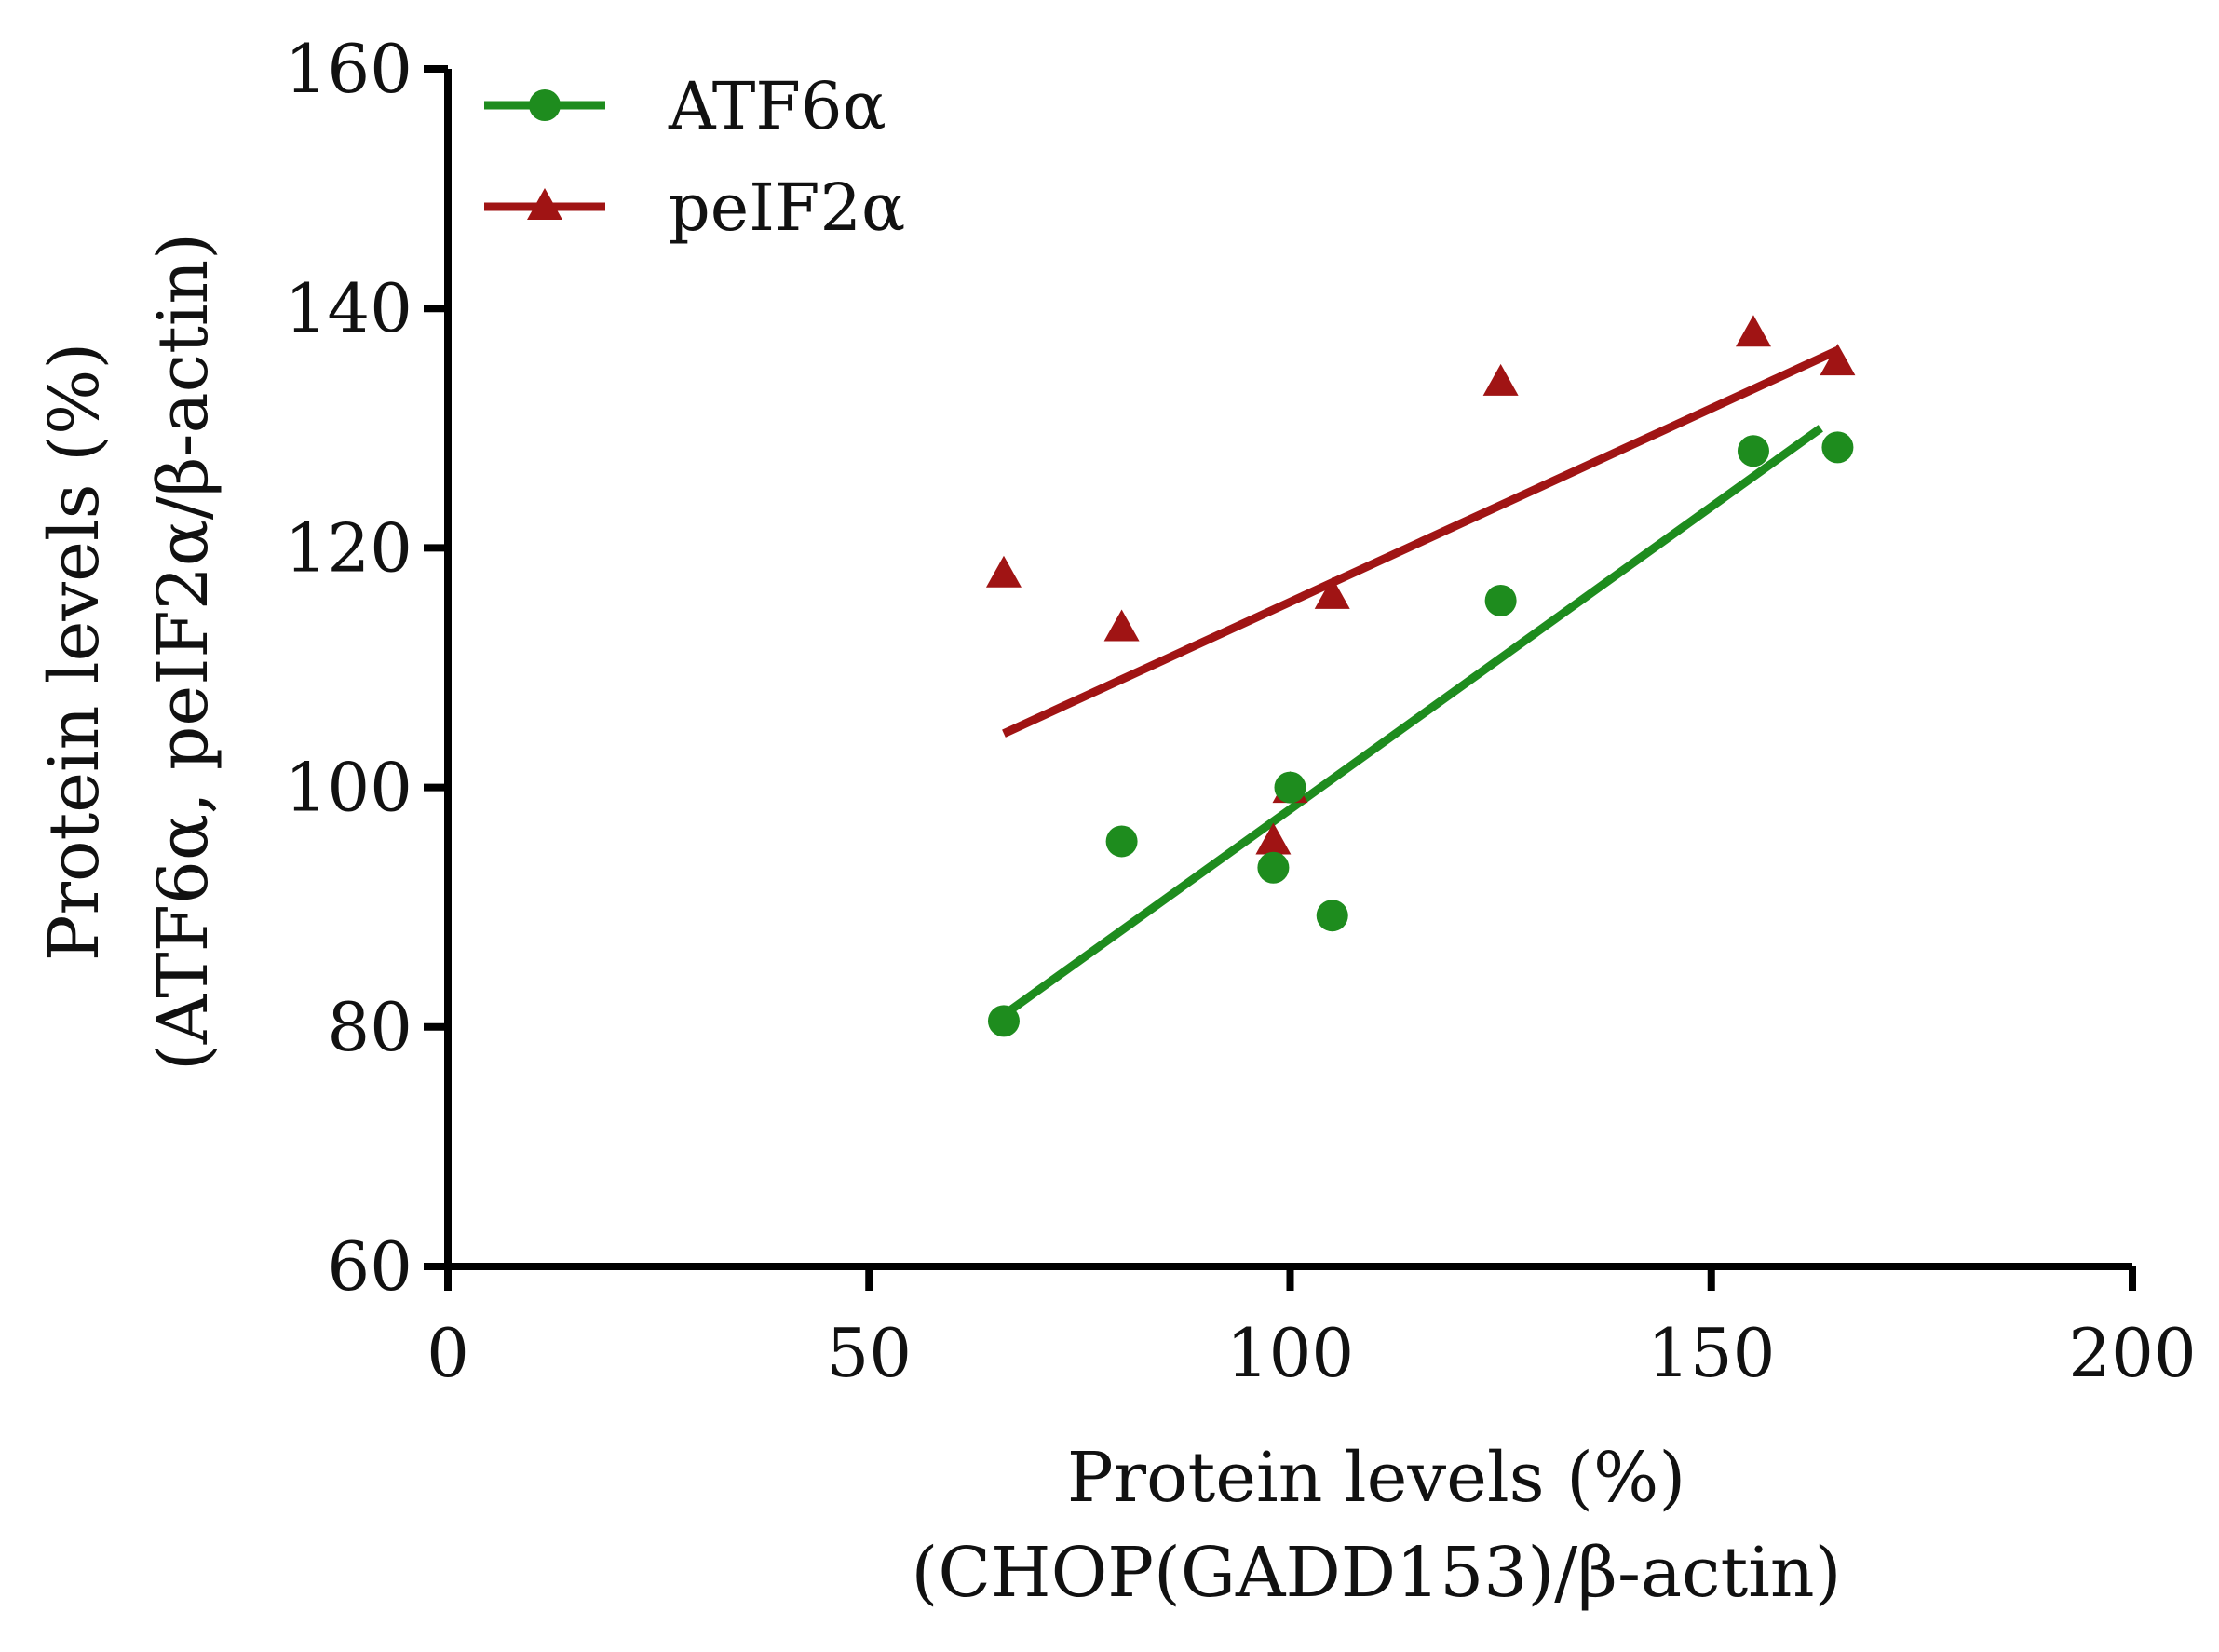 Image resolution: width=2219 pixels, height=1652 pixels. What do you see at coordinates (1290, 1353) in the screenshot?
I see `x-tick-label: 100` at bounding box center [1290, 1353].